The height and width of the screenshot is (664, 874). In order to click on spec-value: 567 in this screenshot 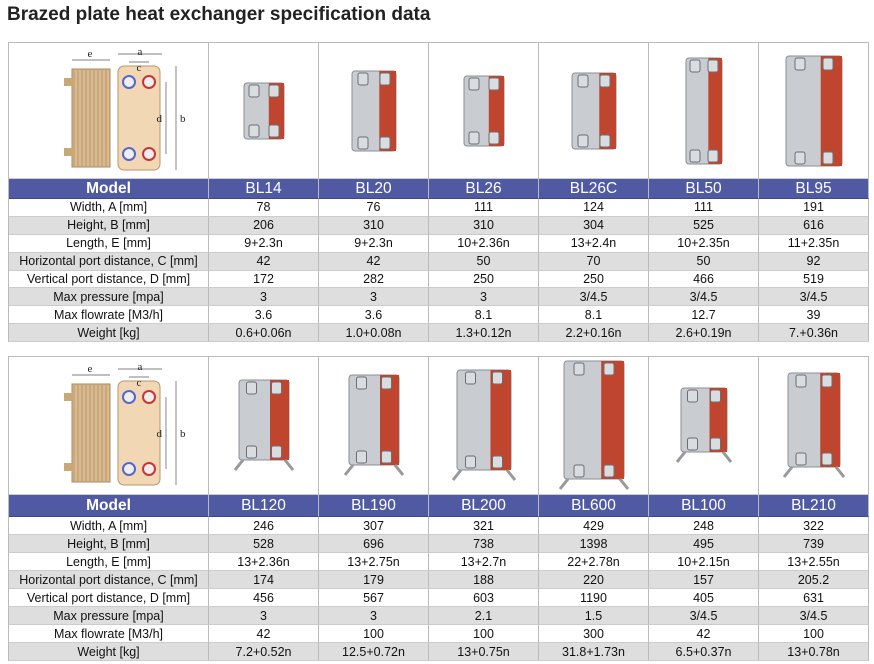, I will do `click(374, 598)`.